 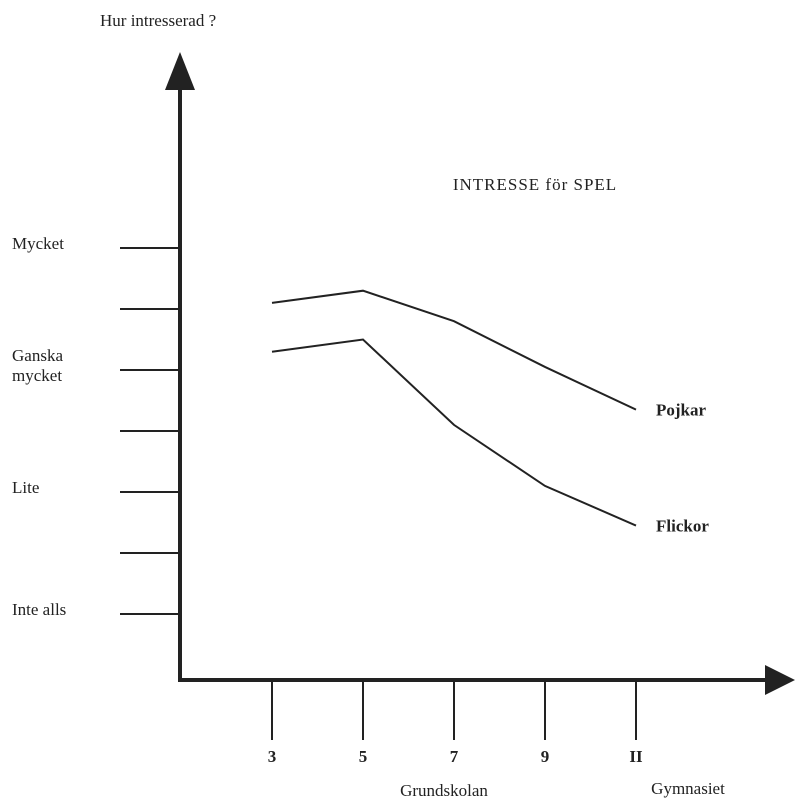 What do you see at coordinates (535, 184) in the screenshot?
I see `chart-title: INTRESSE för SPEL` at bounding box center [535, 184].